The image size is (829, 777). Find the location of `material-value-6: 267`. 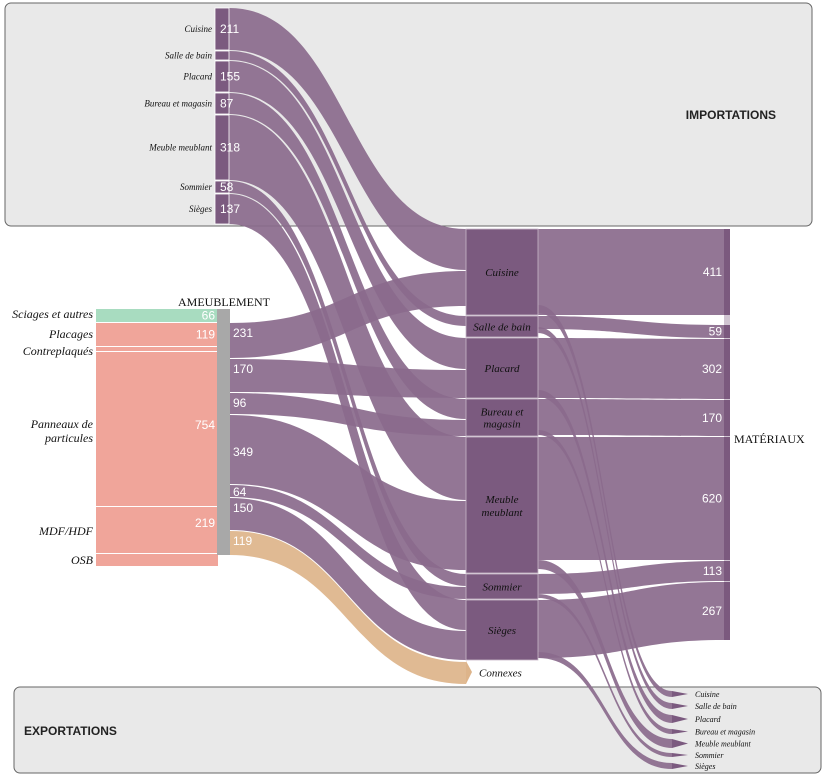

material-value-6: 267 is located at coordinates (712, 611).